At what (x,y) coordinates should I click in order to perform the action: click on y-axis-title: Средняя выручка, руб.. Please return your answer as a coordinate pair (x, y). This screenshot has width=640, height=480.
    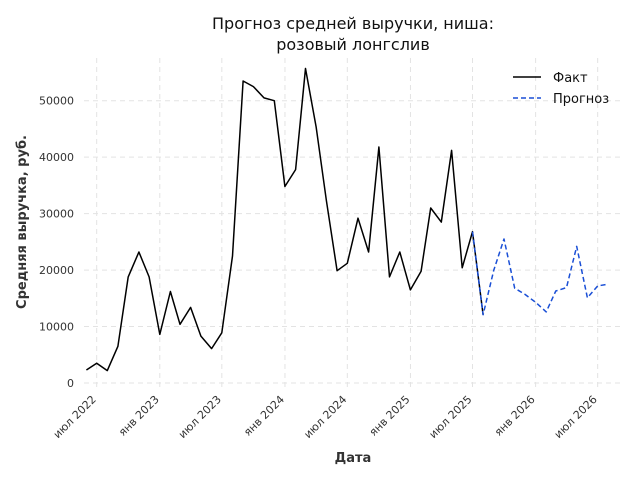
    Looking at the image, I should click on (22, 222).